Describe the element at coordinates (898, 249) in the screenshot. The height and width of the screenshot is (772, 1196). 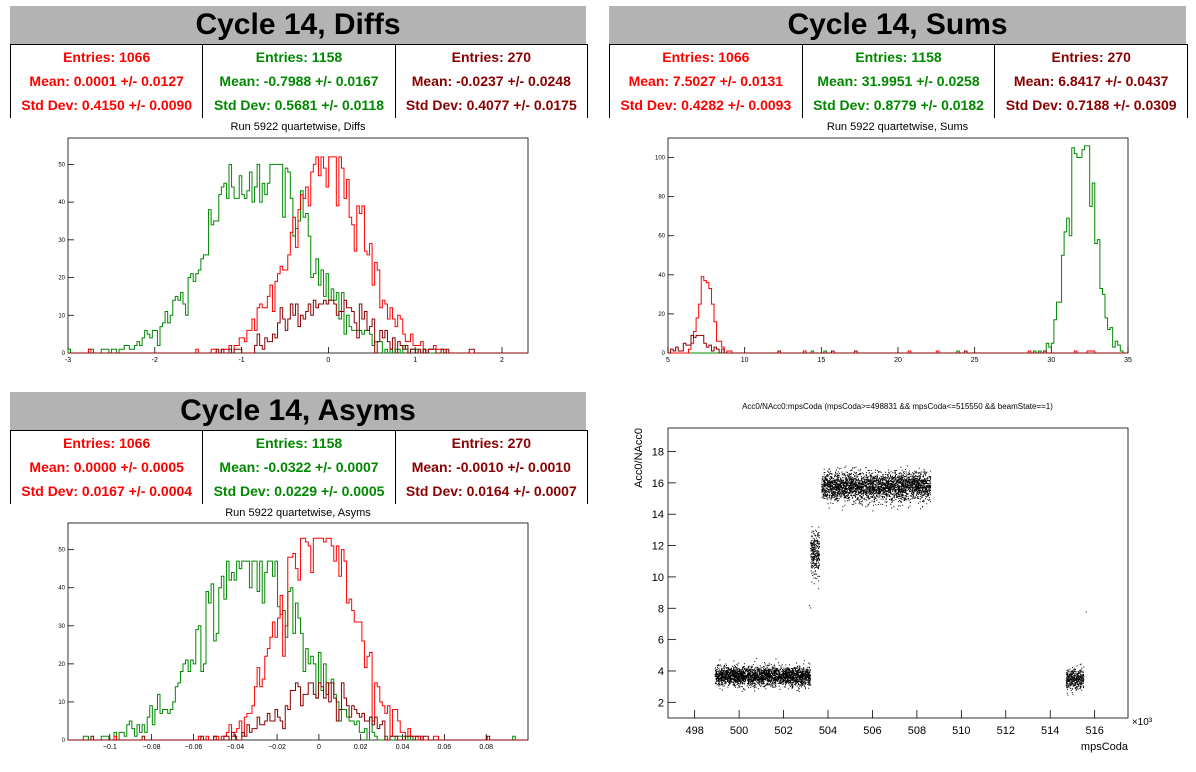
I see `sums-series-green` at that location.